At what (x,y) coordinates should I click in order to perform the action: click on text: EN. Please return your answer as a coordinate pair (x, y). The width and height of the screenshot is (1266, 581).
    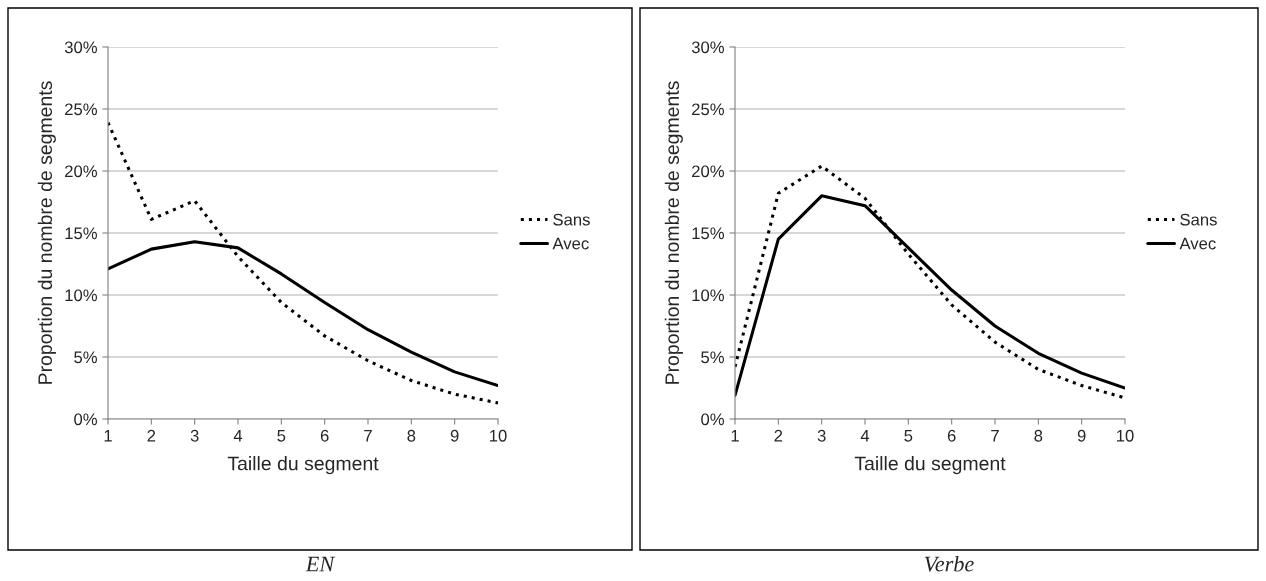
    Looking at the image, I should click on (320, 564).